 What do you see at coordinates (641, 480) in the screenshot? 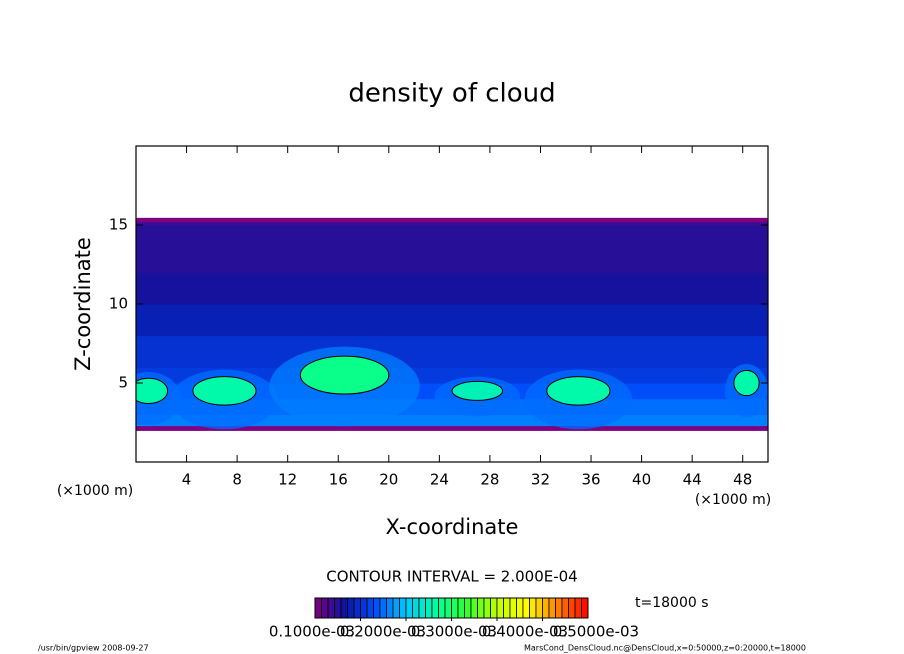
I see `x-tick-label: 40` at bounding box center [641, 480].